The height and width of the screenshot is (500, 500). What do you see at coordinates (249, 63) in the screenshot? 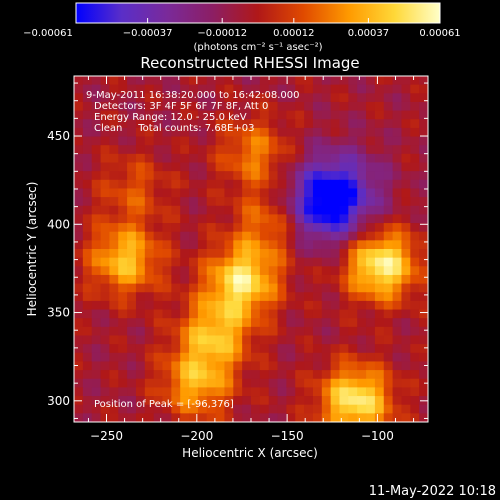
I see `chart-title: Reconstructed RHESSI Image` at bounding box center [249, 63].